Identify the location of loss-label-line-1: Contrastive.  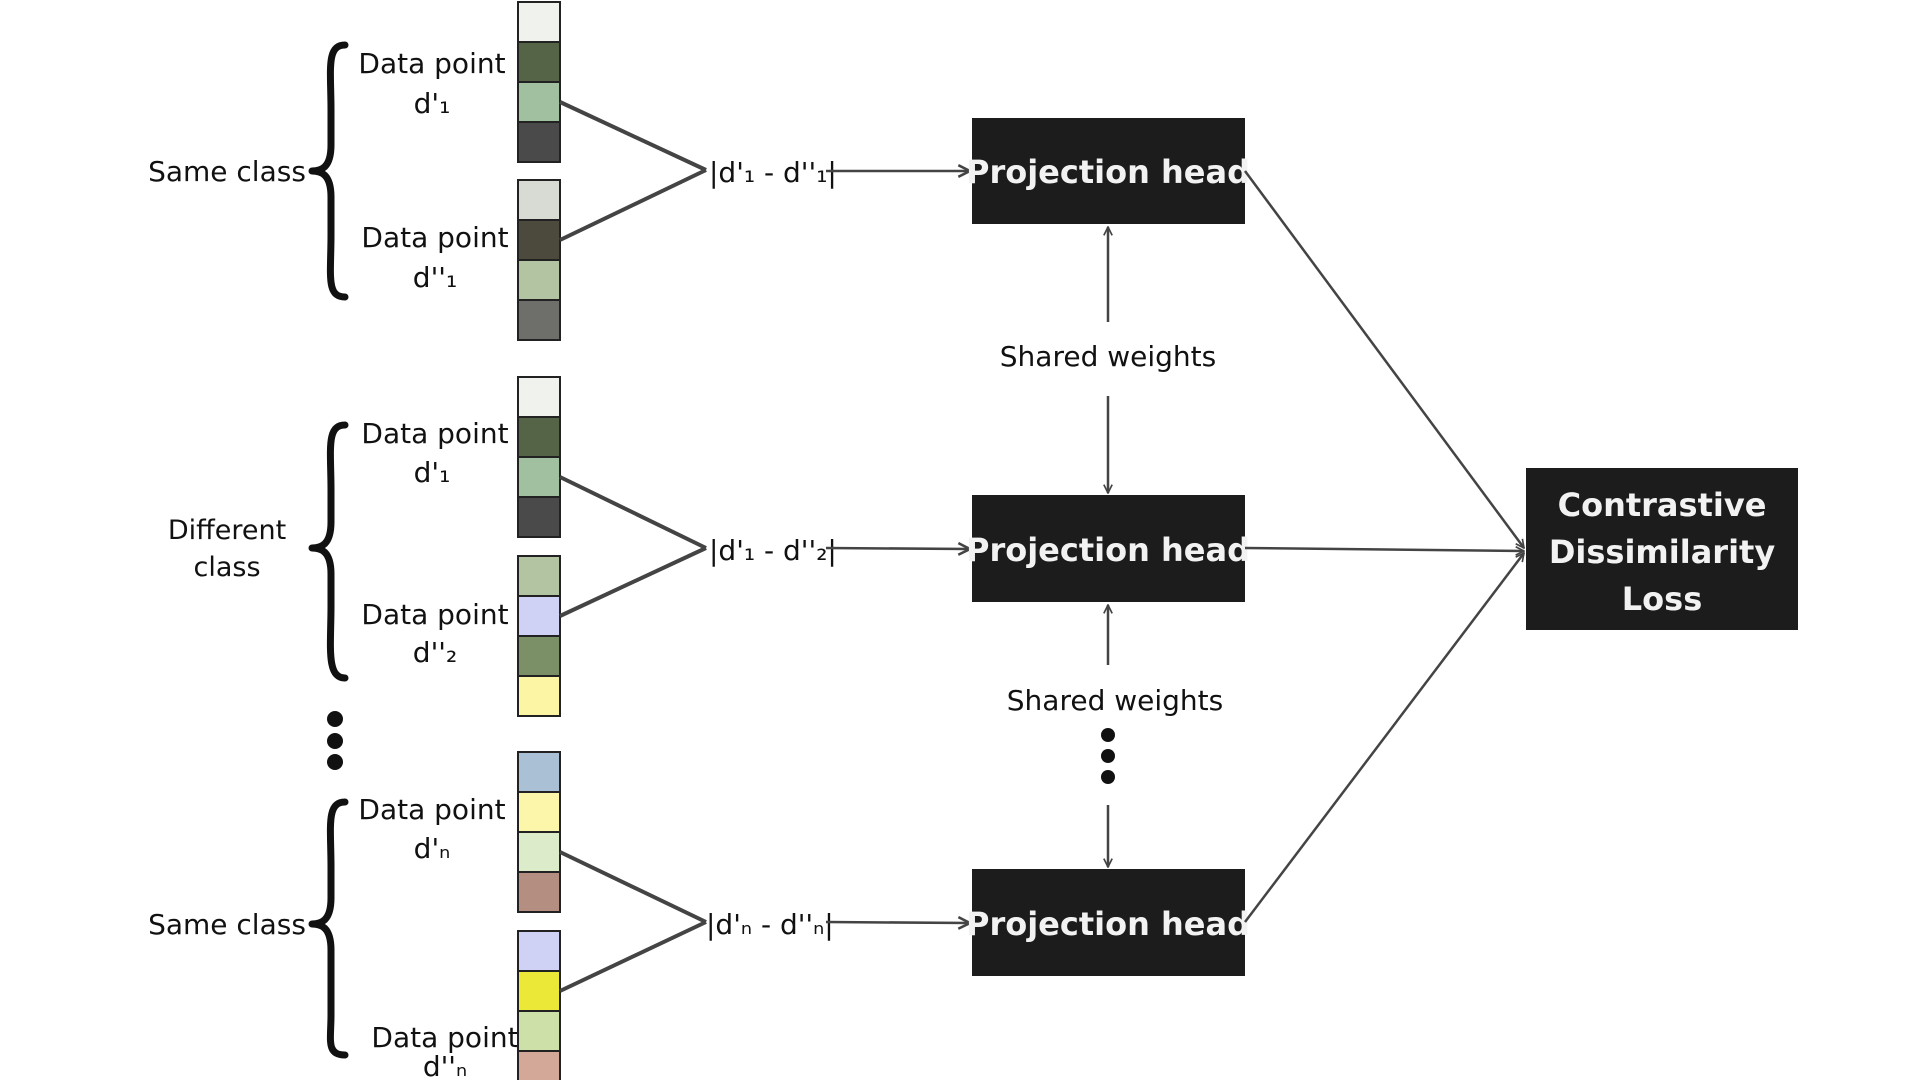
(1662, 505).